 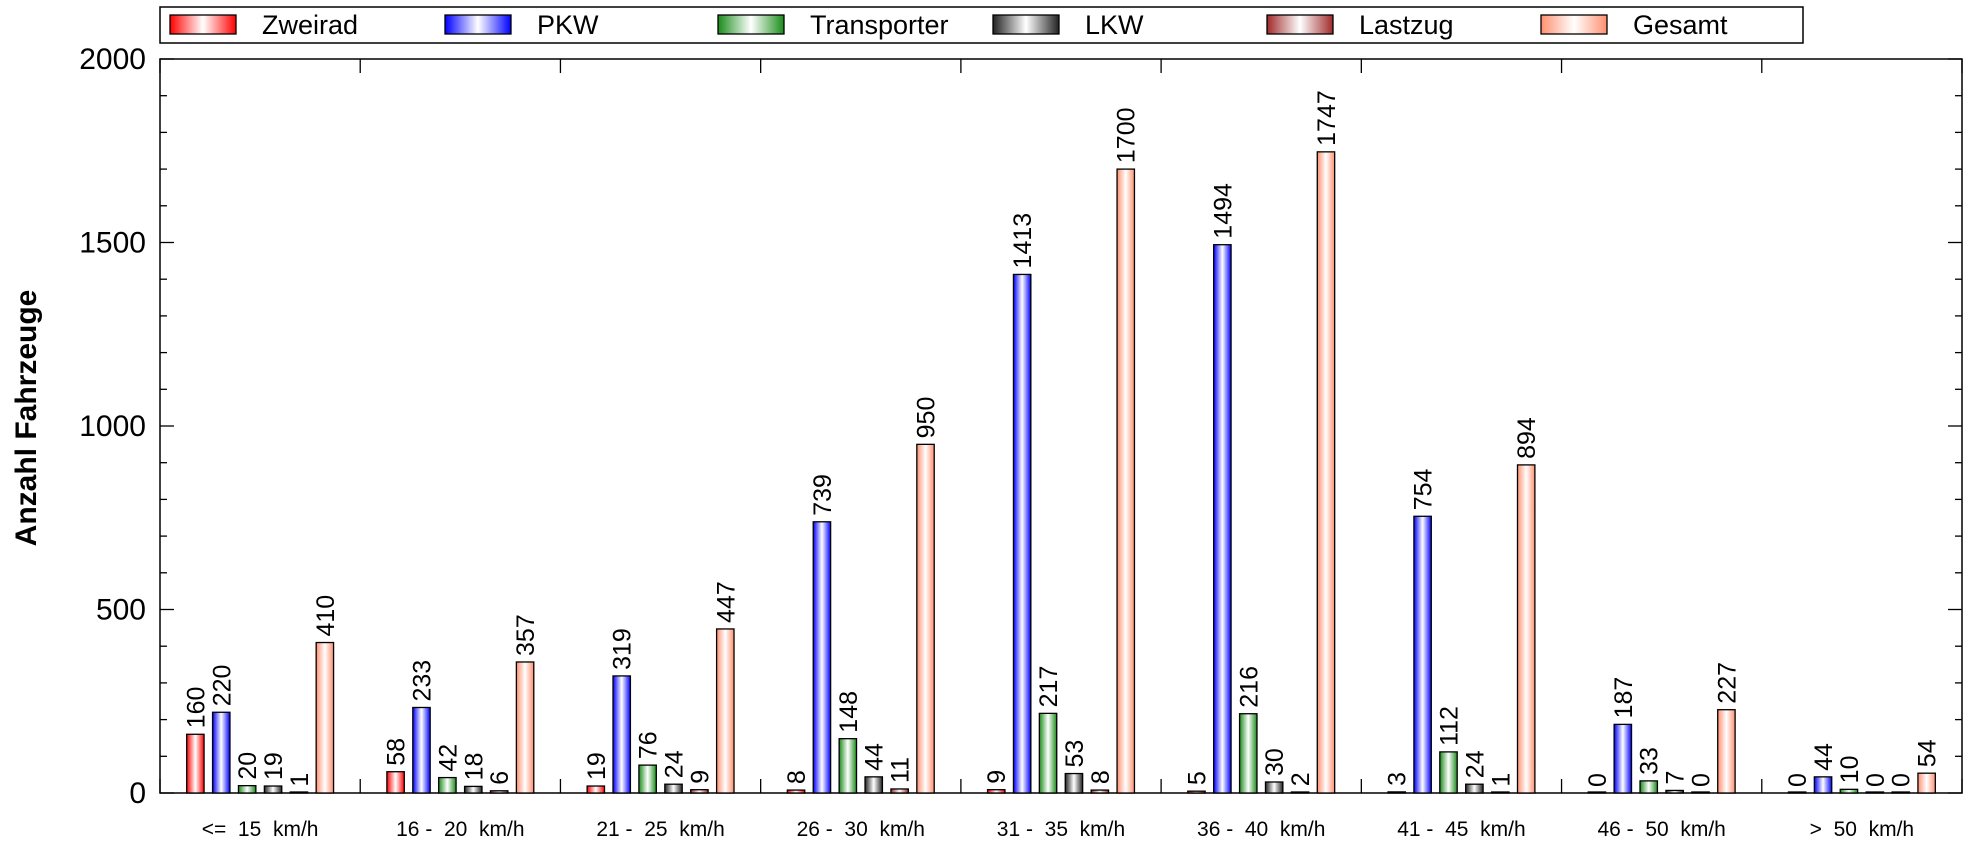 What do you see at coordinates (1406, 25) in the screenshot?
I see `legend-label-lastzug: Lastzug` at bounding box center [1406, 25].